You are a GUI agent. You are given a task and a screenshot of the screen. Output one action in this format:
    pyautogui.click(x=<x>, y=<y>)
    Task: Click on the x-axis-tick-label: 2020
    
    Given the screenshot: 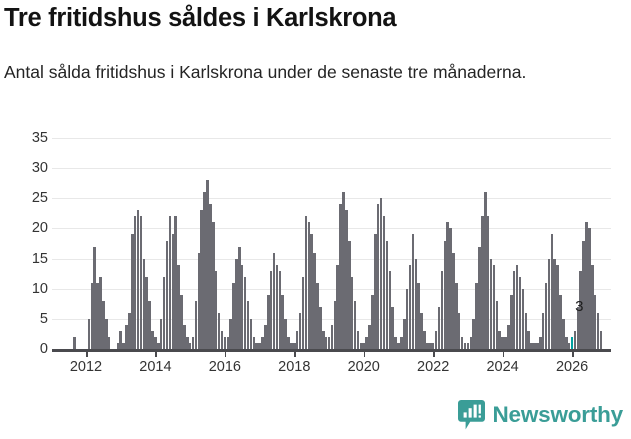 What is the action you would take?
    pyautogui.click(x=363, y=367)
    